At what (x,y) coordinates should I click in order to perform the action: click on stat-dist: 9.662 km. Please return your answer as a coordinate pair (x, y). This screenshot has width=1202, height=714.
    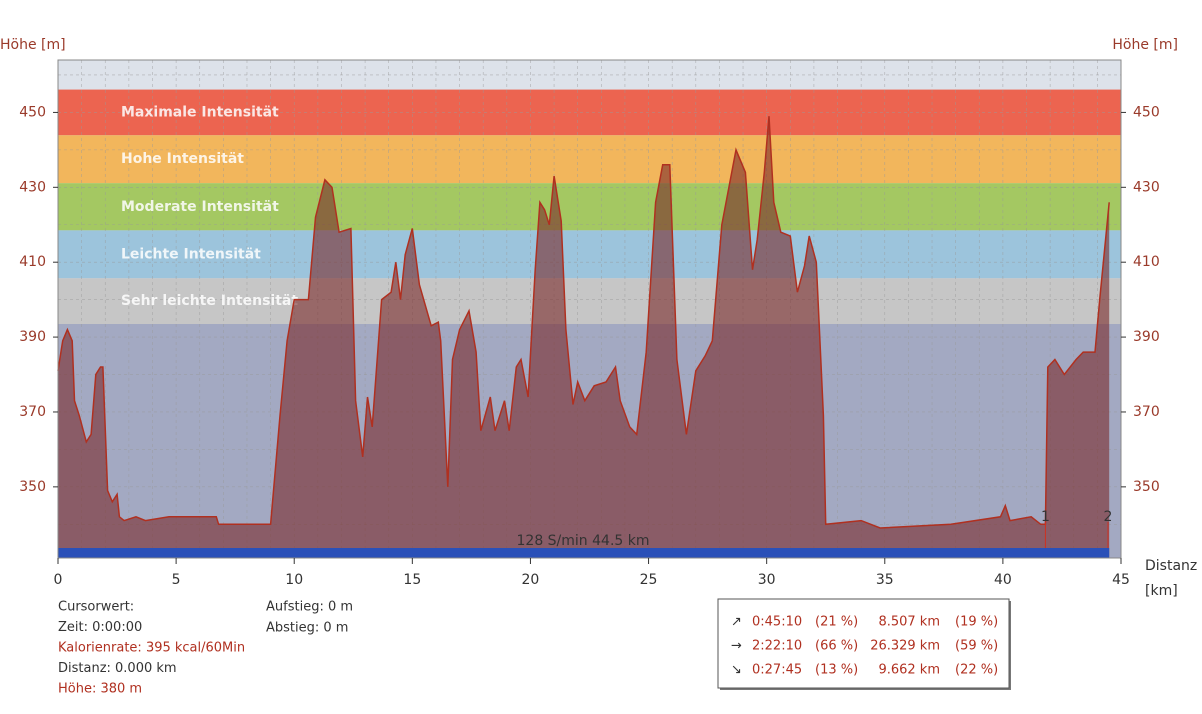
    Looking at the image, I should click on (909, 670).